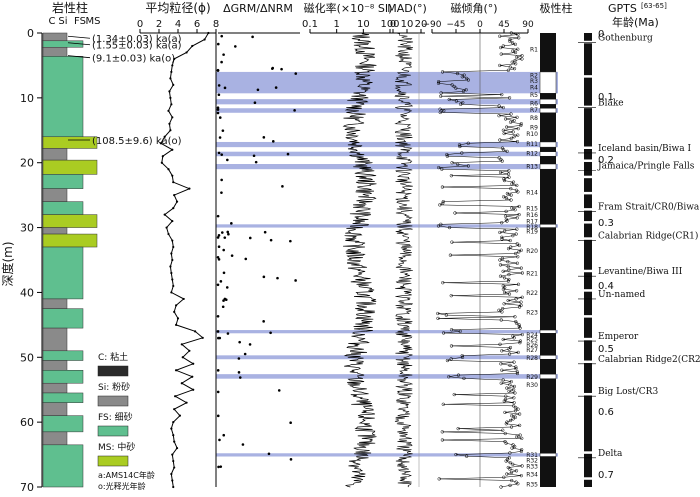  Describe the element at coordinates (532, 335) in the screenshot. I see `polarity-label: R24` at that location.